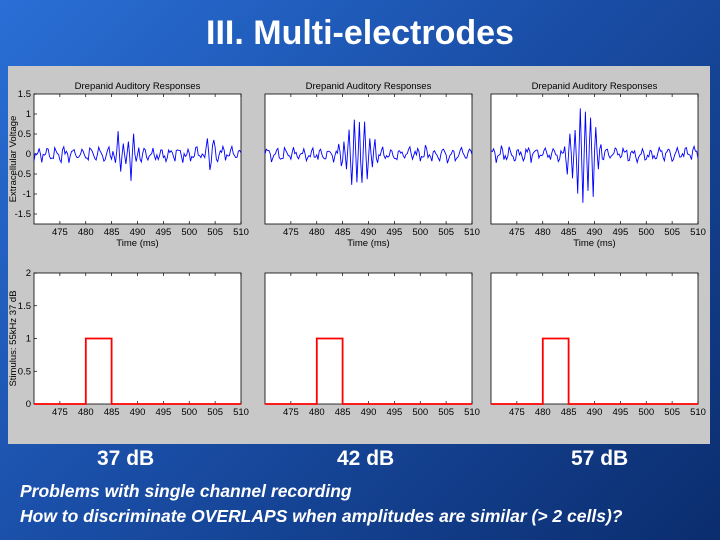 The image size is (720, 540). Describe the element at coordinates (368, 243) in the screenshot. I see `x-axis-label-top-middle: Time (ms)` at that location.